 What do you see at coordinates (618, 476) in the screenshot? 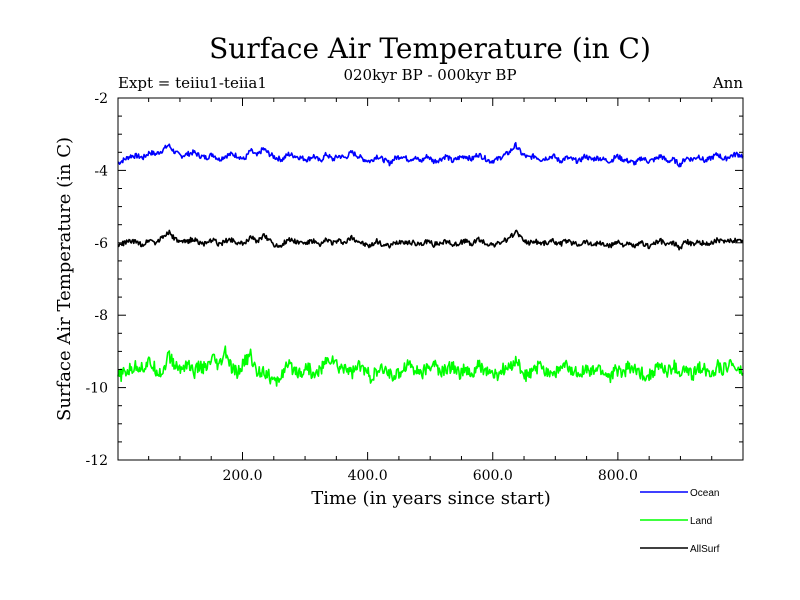
I see `x-tick-label: 800.0` at bounding box center [618, 476].